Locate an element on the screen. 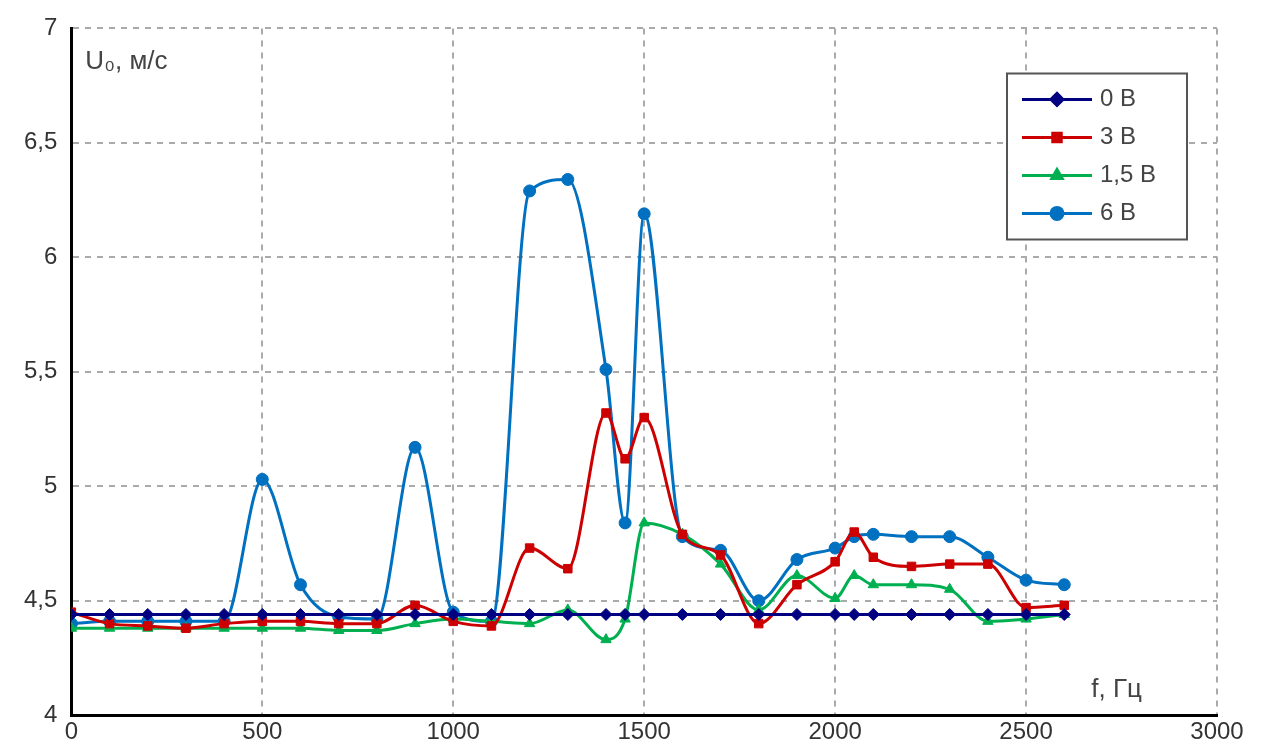 This screenshot has width=1262, height=755. y-tick-label: 6 is located at coordinates (51, 255).